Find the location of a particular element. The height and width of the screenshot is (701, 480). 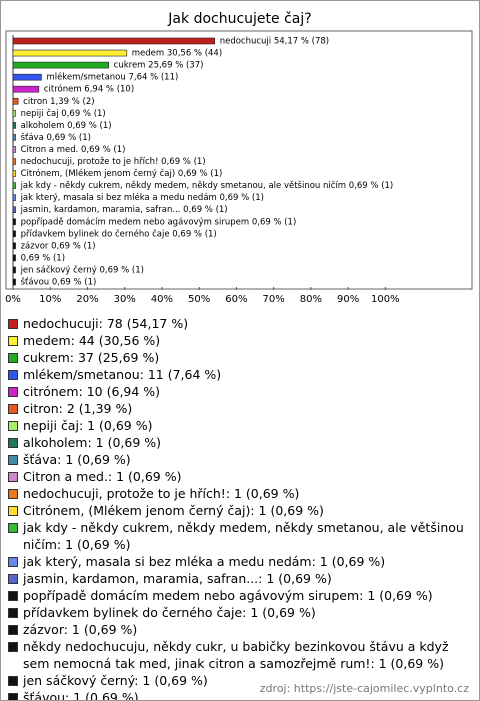

legend-label: nepiji čaj: 1 (0,69 %) is located at coordinates (88, 425).